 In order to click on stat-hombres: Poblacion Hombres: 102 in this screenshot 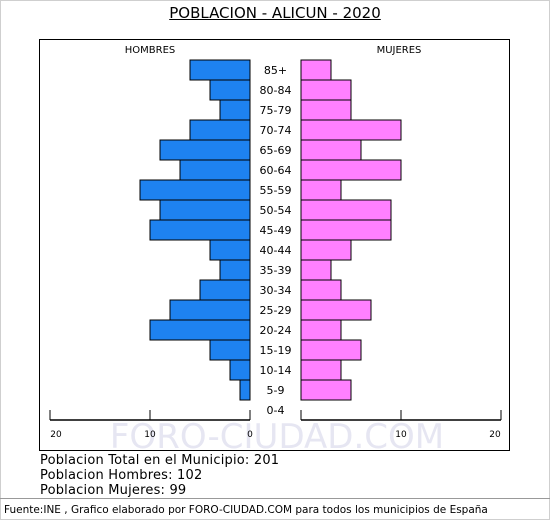, I will do `click(121, 475)`.